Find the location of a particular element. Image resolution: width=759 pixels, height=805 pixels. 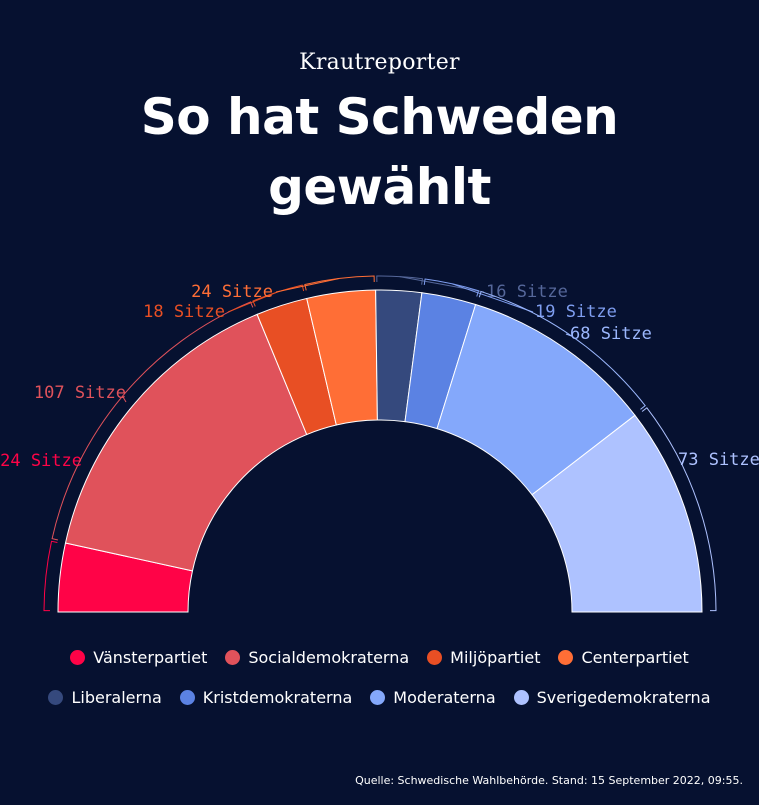

legend-label: Moderaterna is located at coordinates (444, 697).